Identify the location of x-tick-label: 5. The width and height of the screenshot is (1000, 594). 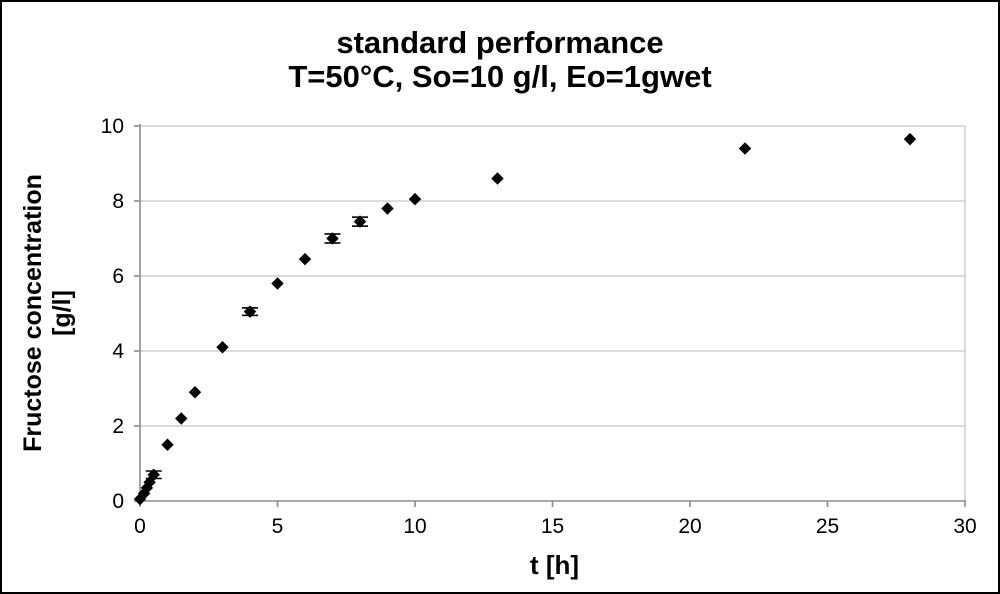
(278, 526).